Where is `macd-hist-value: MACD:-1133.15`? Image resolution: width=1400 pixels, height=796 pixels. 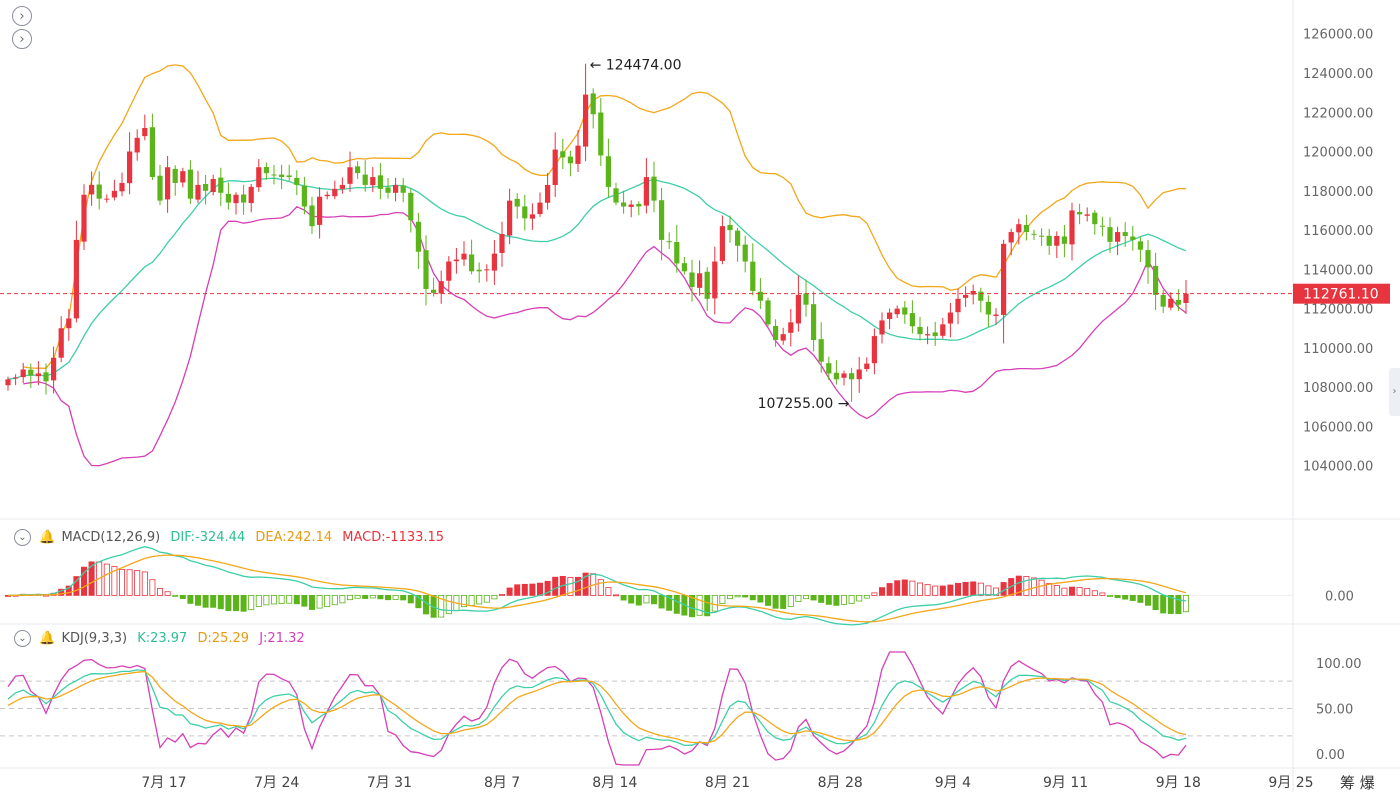
macd-hist-value: MACD:-1133.15 is located at coordinates (393, 537).